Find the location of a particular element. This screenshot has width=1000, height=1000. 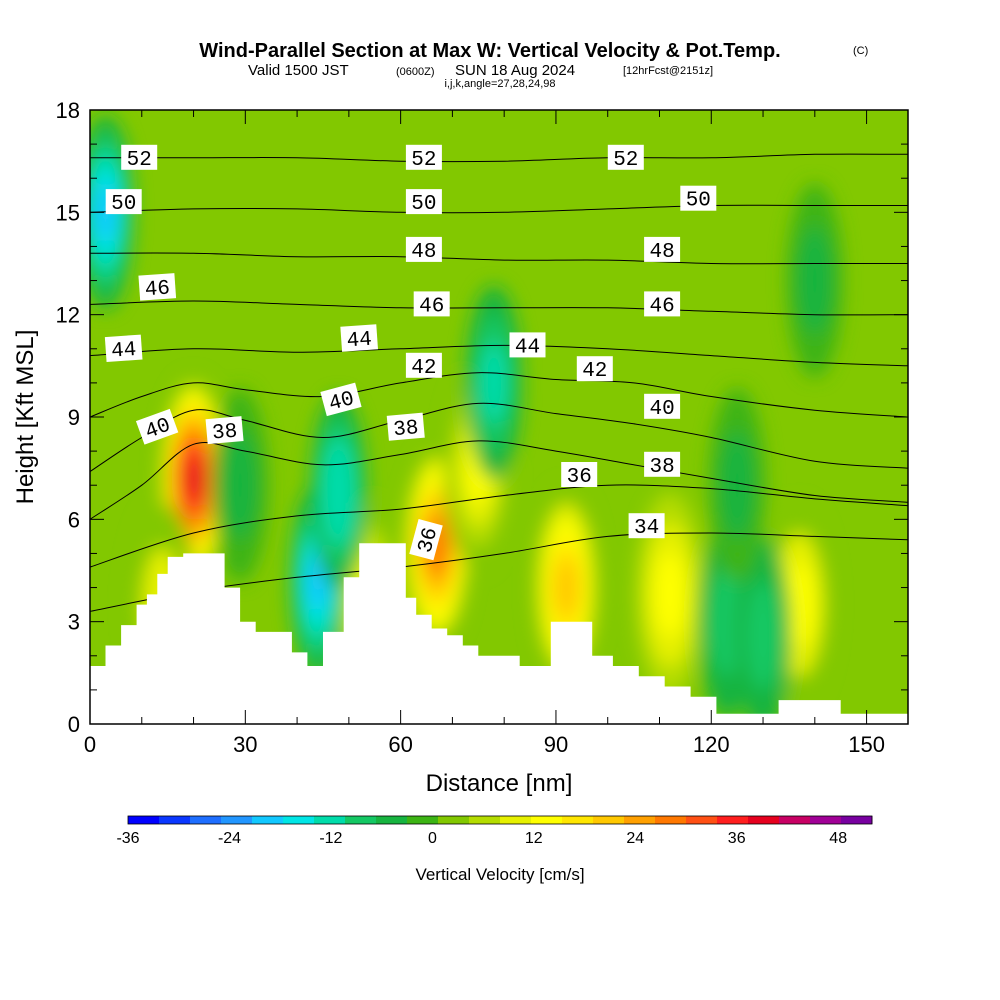

colorbar-tick-label: 48 is located at coordinates (838, 838).